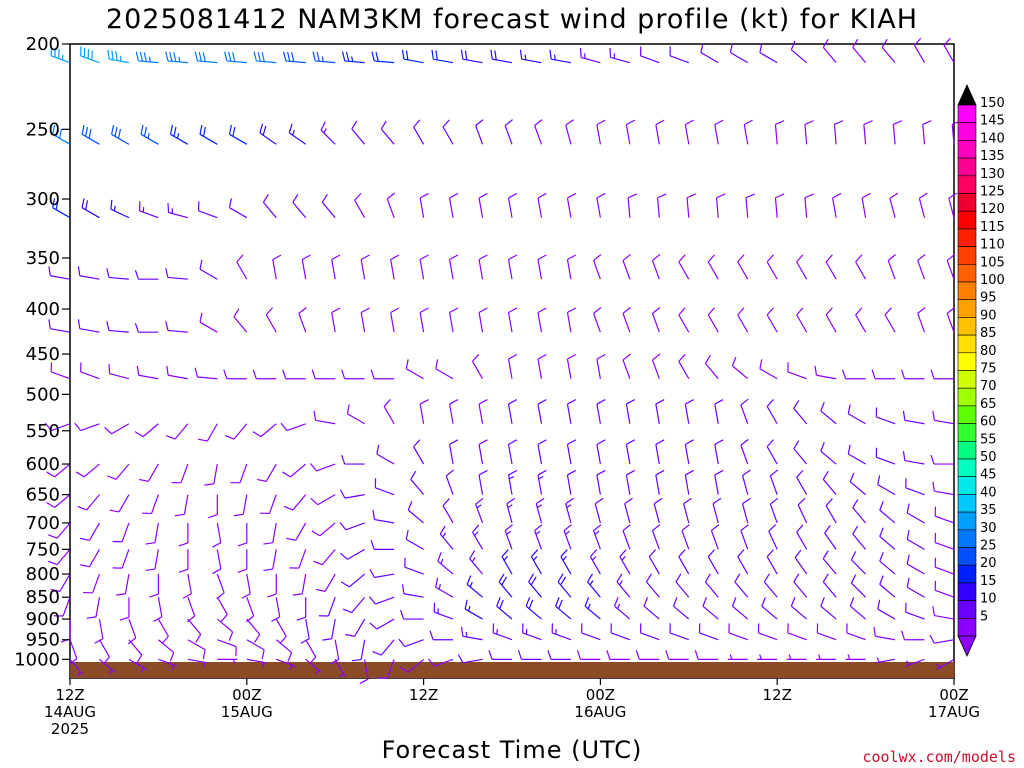 Image resolution: width=1024 pixels, height=768 pixels. Describe the element at coordinates (992, 156) in the screenshot. I see `colorbar-label: 135` at that location.